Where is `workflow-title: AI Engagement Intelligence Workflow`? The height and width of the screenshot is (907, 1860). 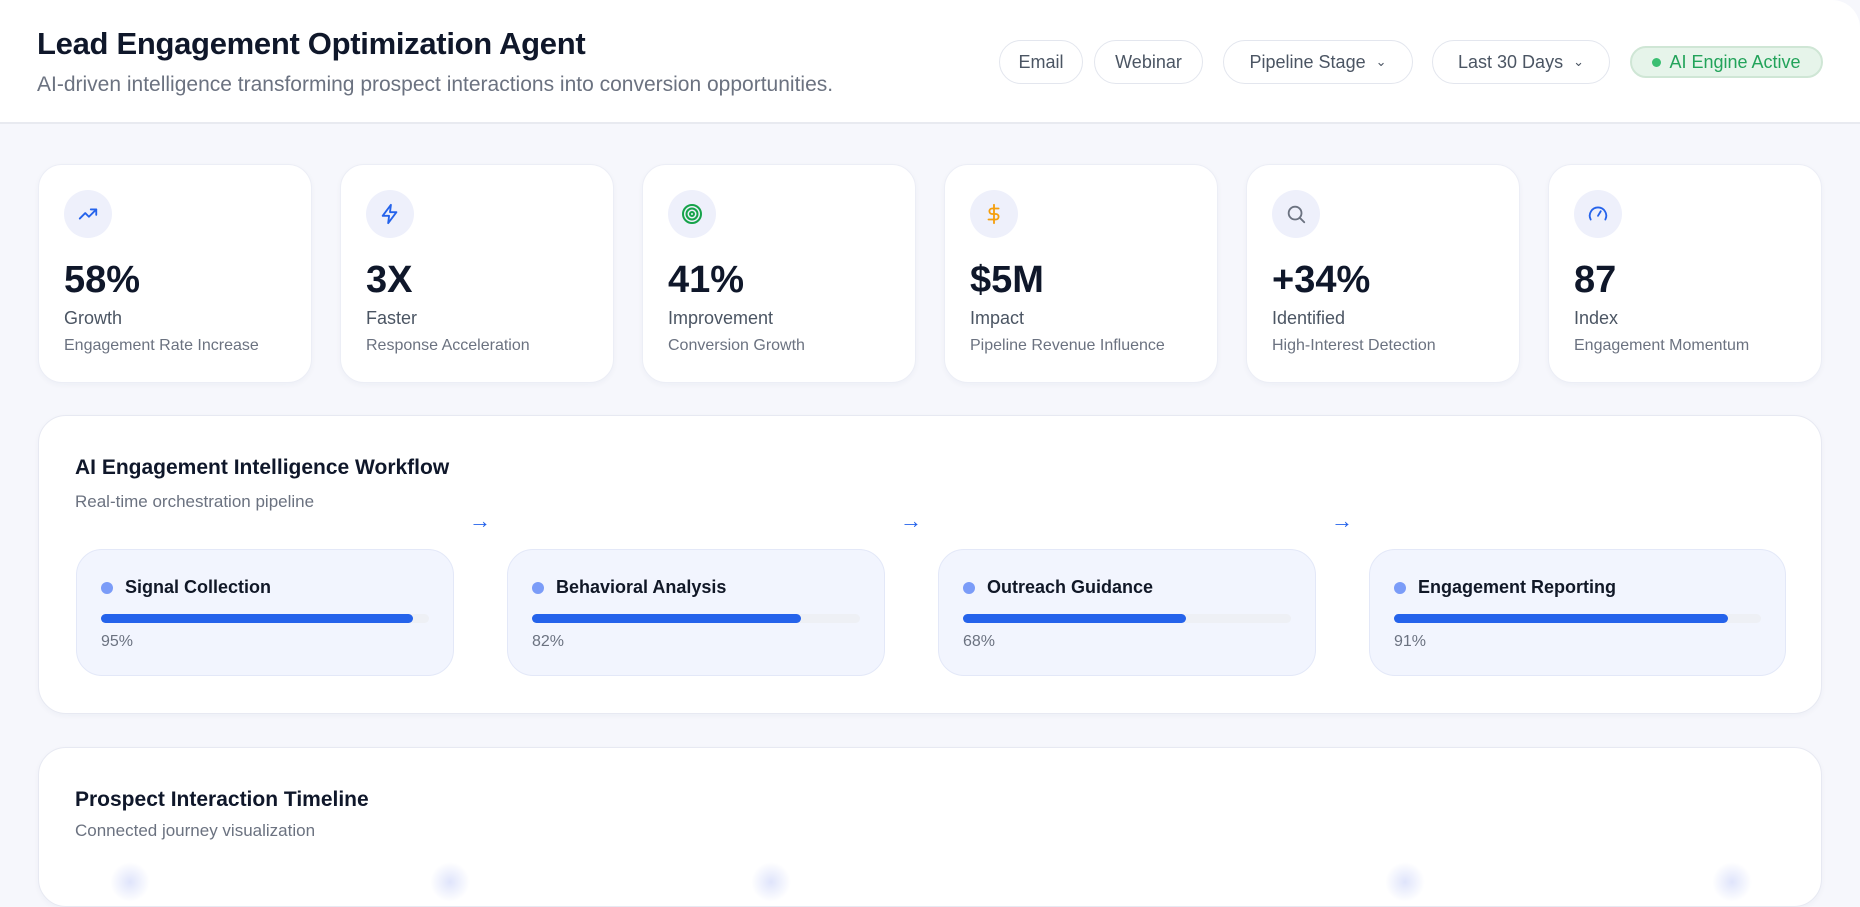 workflow-title: AI Engagement Intelligence Workflow is located at coordinates (262, 467).